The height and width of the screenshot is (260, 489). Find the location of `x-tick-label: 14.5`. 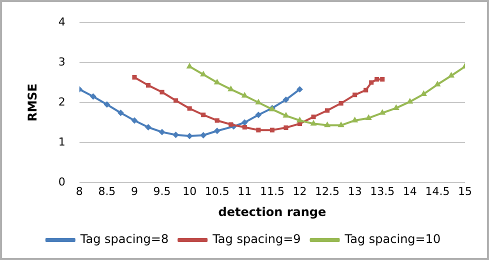

x-tick-label: 14.5 is located at coordinates (437, 191).